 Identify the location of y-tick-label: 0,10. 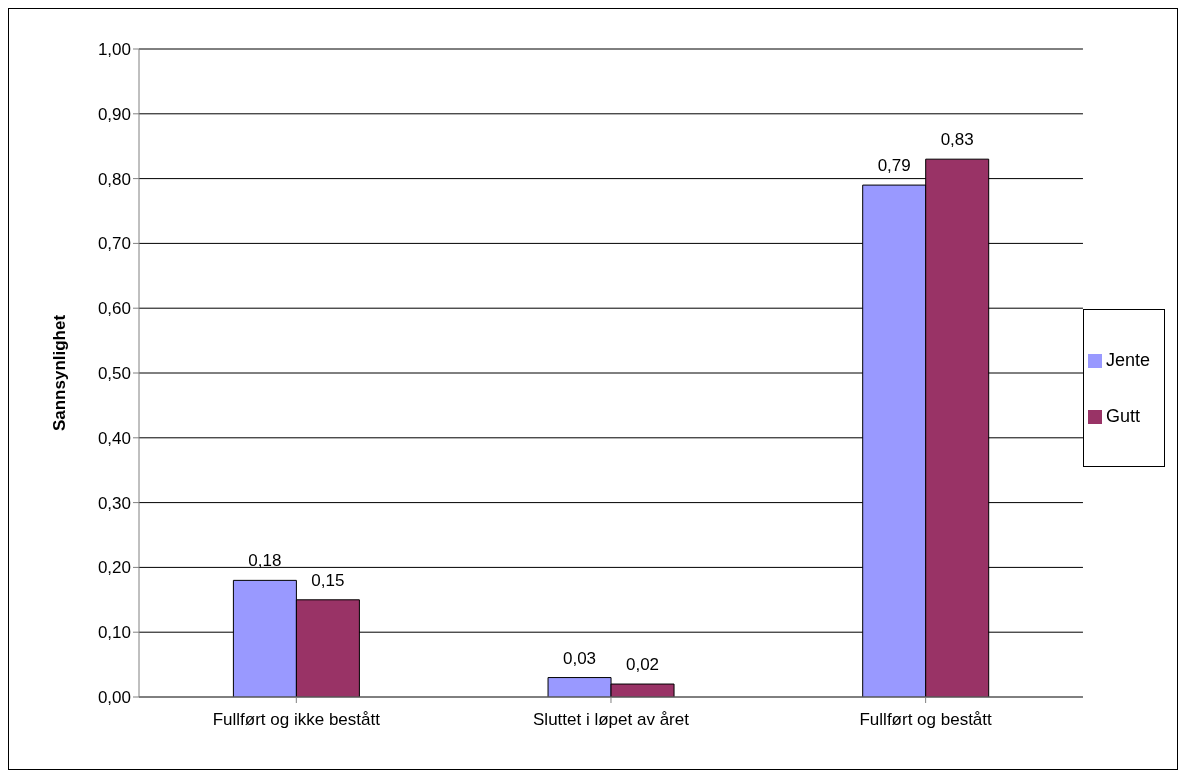
(114, 633).